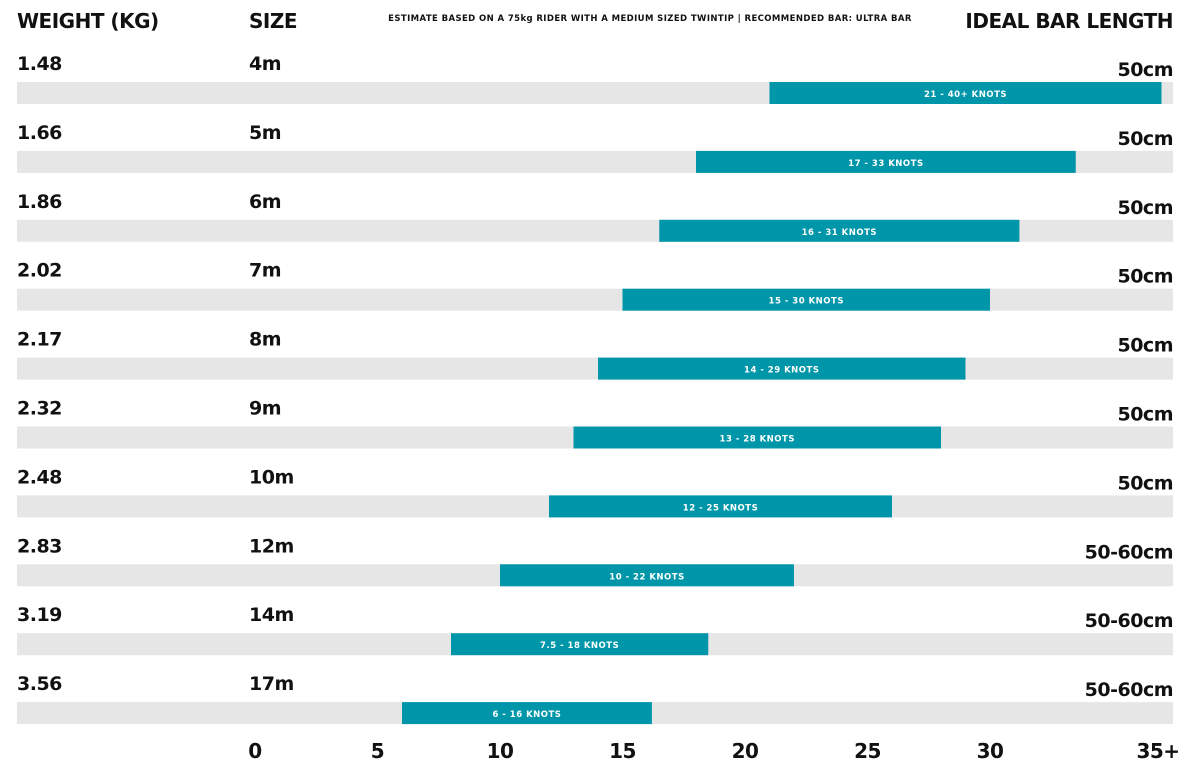 The image size is (1193, 768). What do you see at coordinates (39, 340) in the screenshot?
I see `weight-value: 2.17` at bounding box center [39, 340].